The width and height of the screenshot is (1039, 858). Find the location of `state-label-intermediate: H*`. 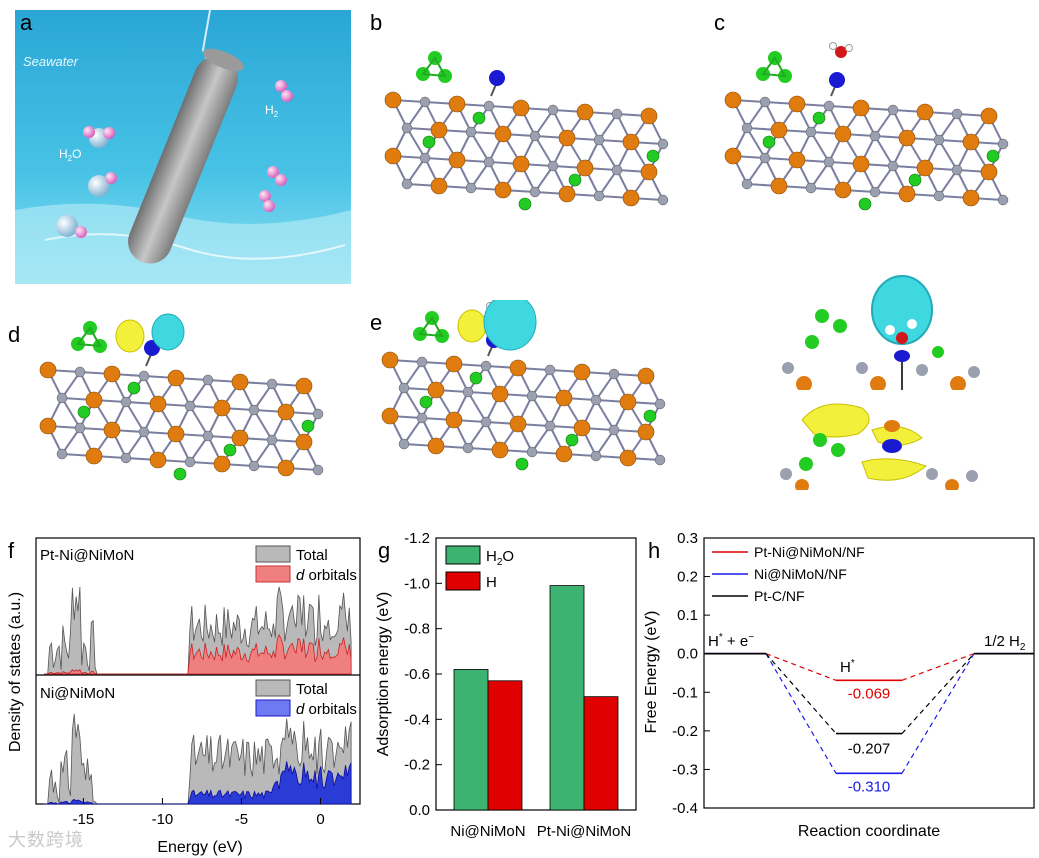

state-label-intermediate: H* is located at coordinates (847, 667).